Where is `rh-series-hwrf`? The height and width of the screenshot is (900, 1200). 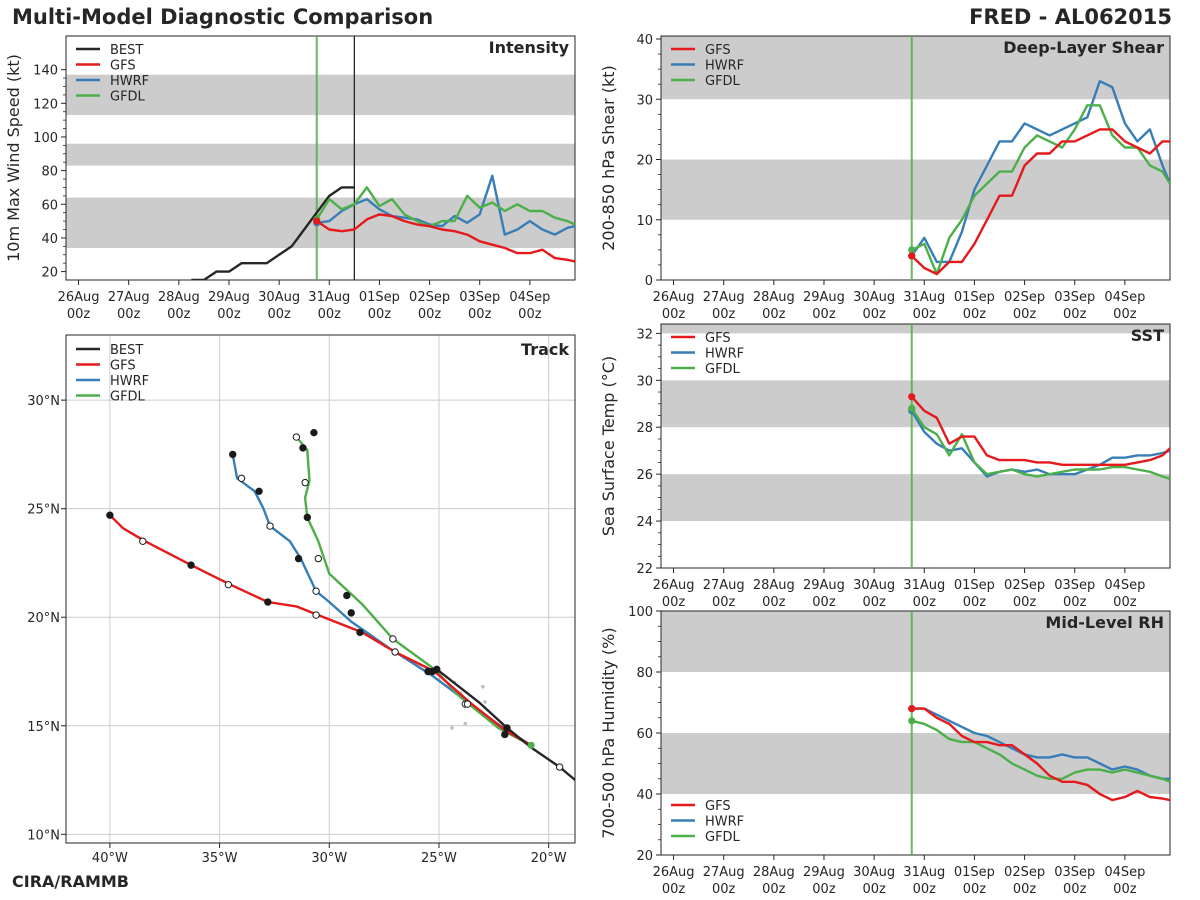 rh-series-hwrf is located at coordinates (1040, 743).